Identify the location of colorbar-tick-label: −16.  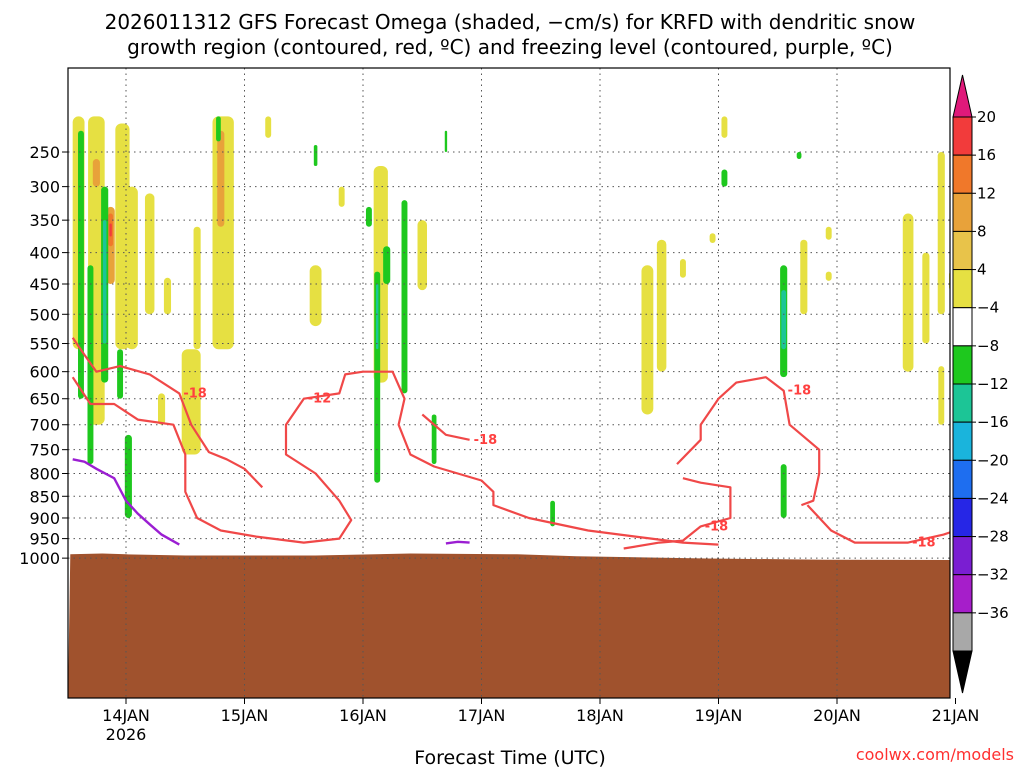
(993, 422).